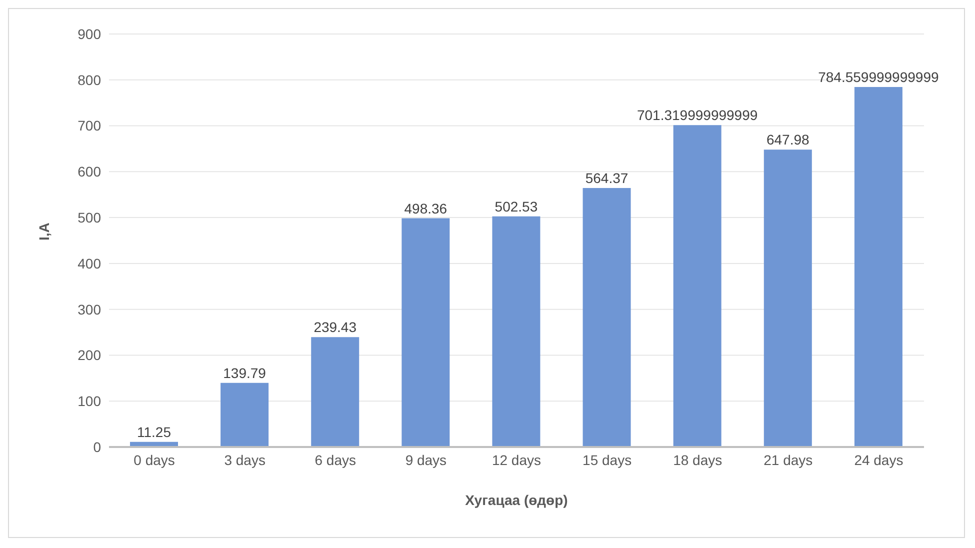 This screenshot has width=975, height=548. I want to click on y-axis-title: I,A, so click(44, 231).